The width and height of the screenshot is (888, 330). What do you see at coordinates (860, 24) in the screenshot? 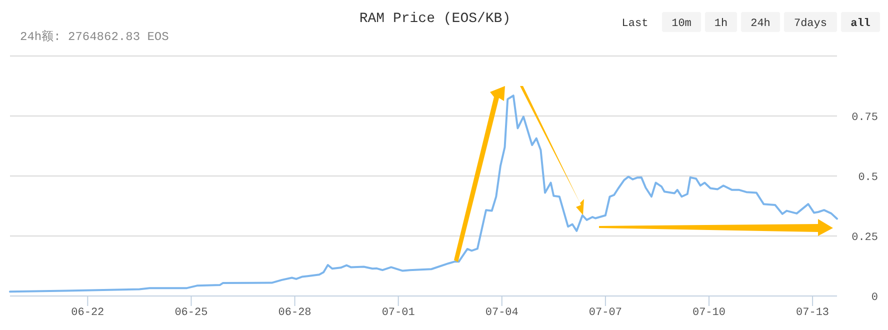
I see `text: all` at bounding box center [860, 24].